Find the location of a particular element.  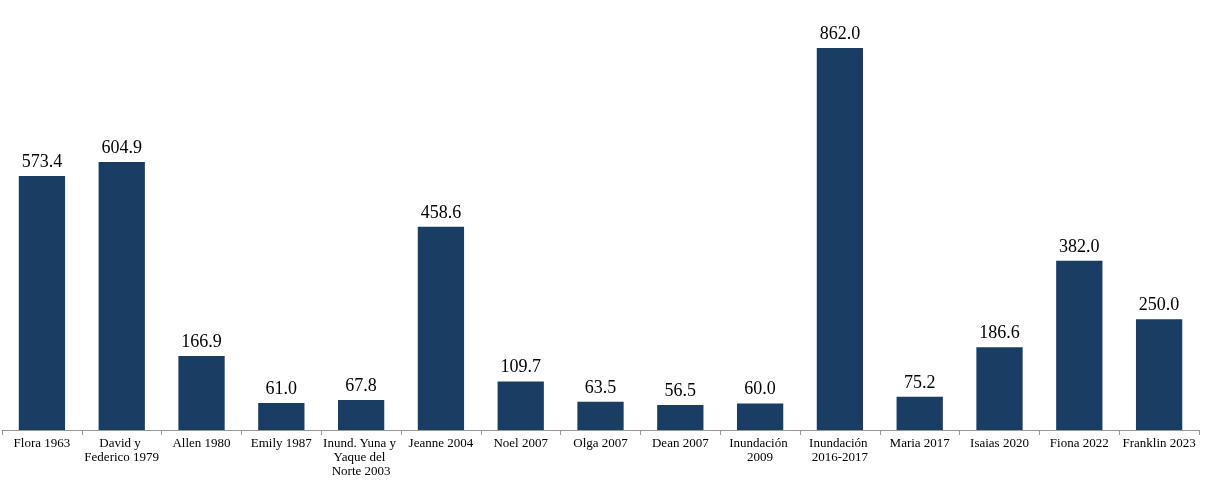

x-tick-label: Inundación 2016-2017 is located at coordinates (840, 449).